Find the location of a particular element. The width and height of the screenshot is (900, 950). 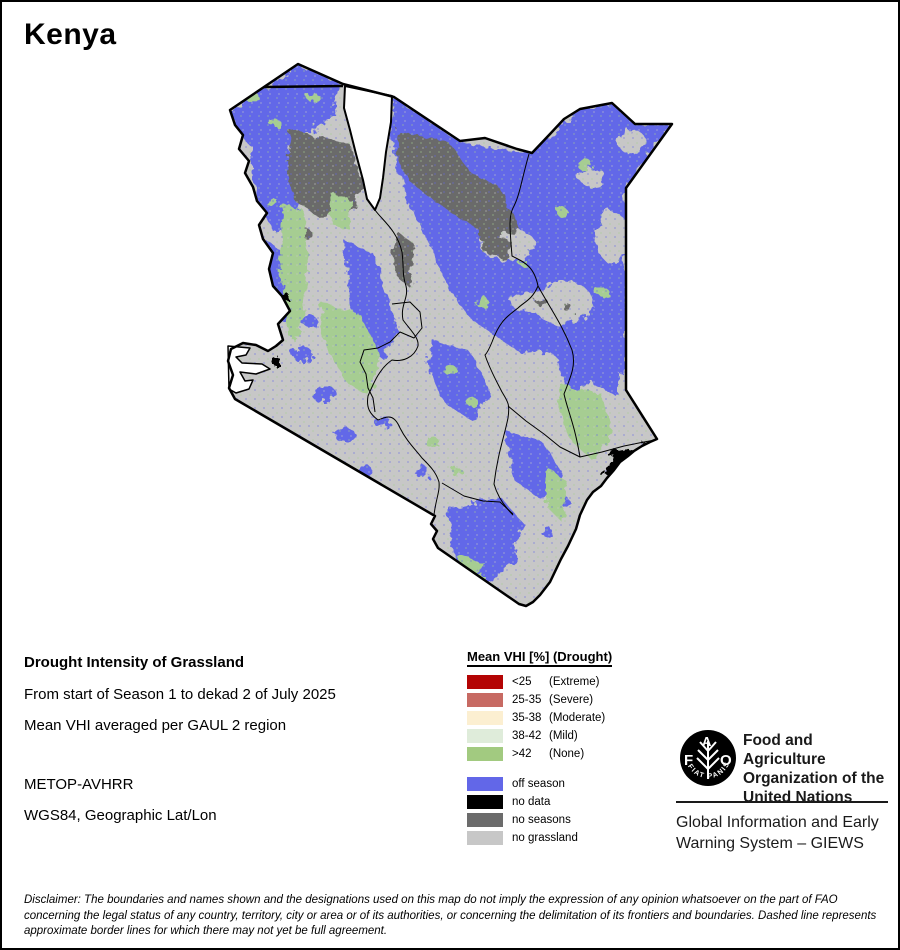

giews-line1: Global Information and Early is located at coordinates (777, 822).